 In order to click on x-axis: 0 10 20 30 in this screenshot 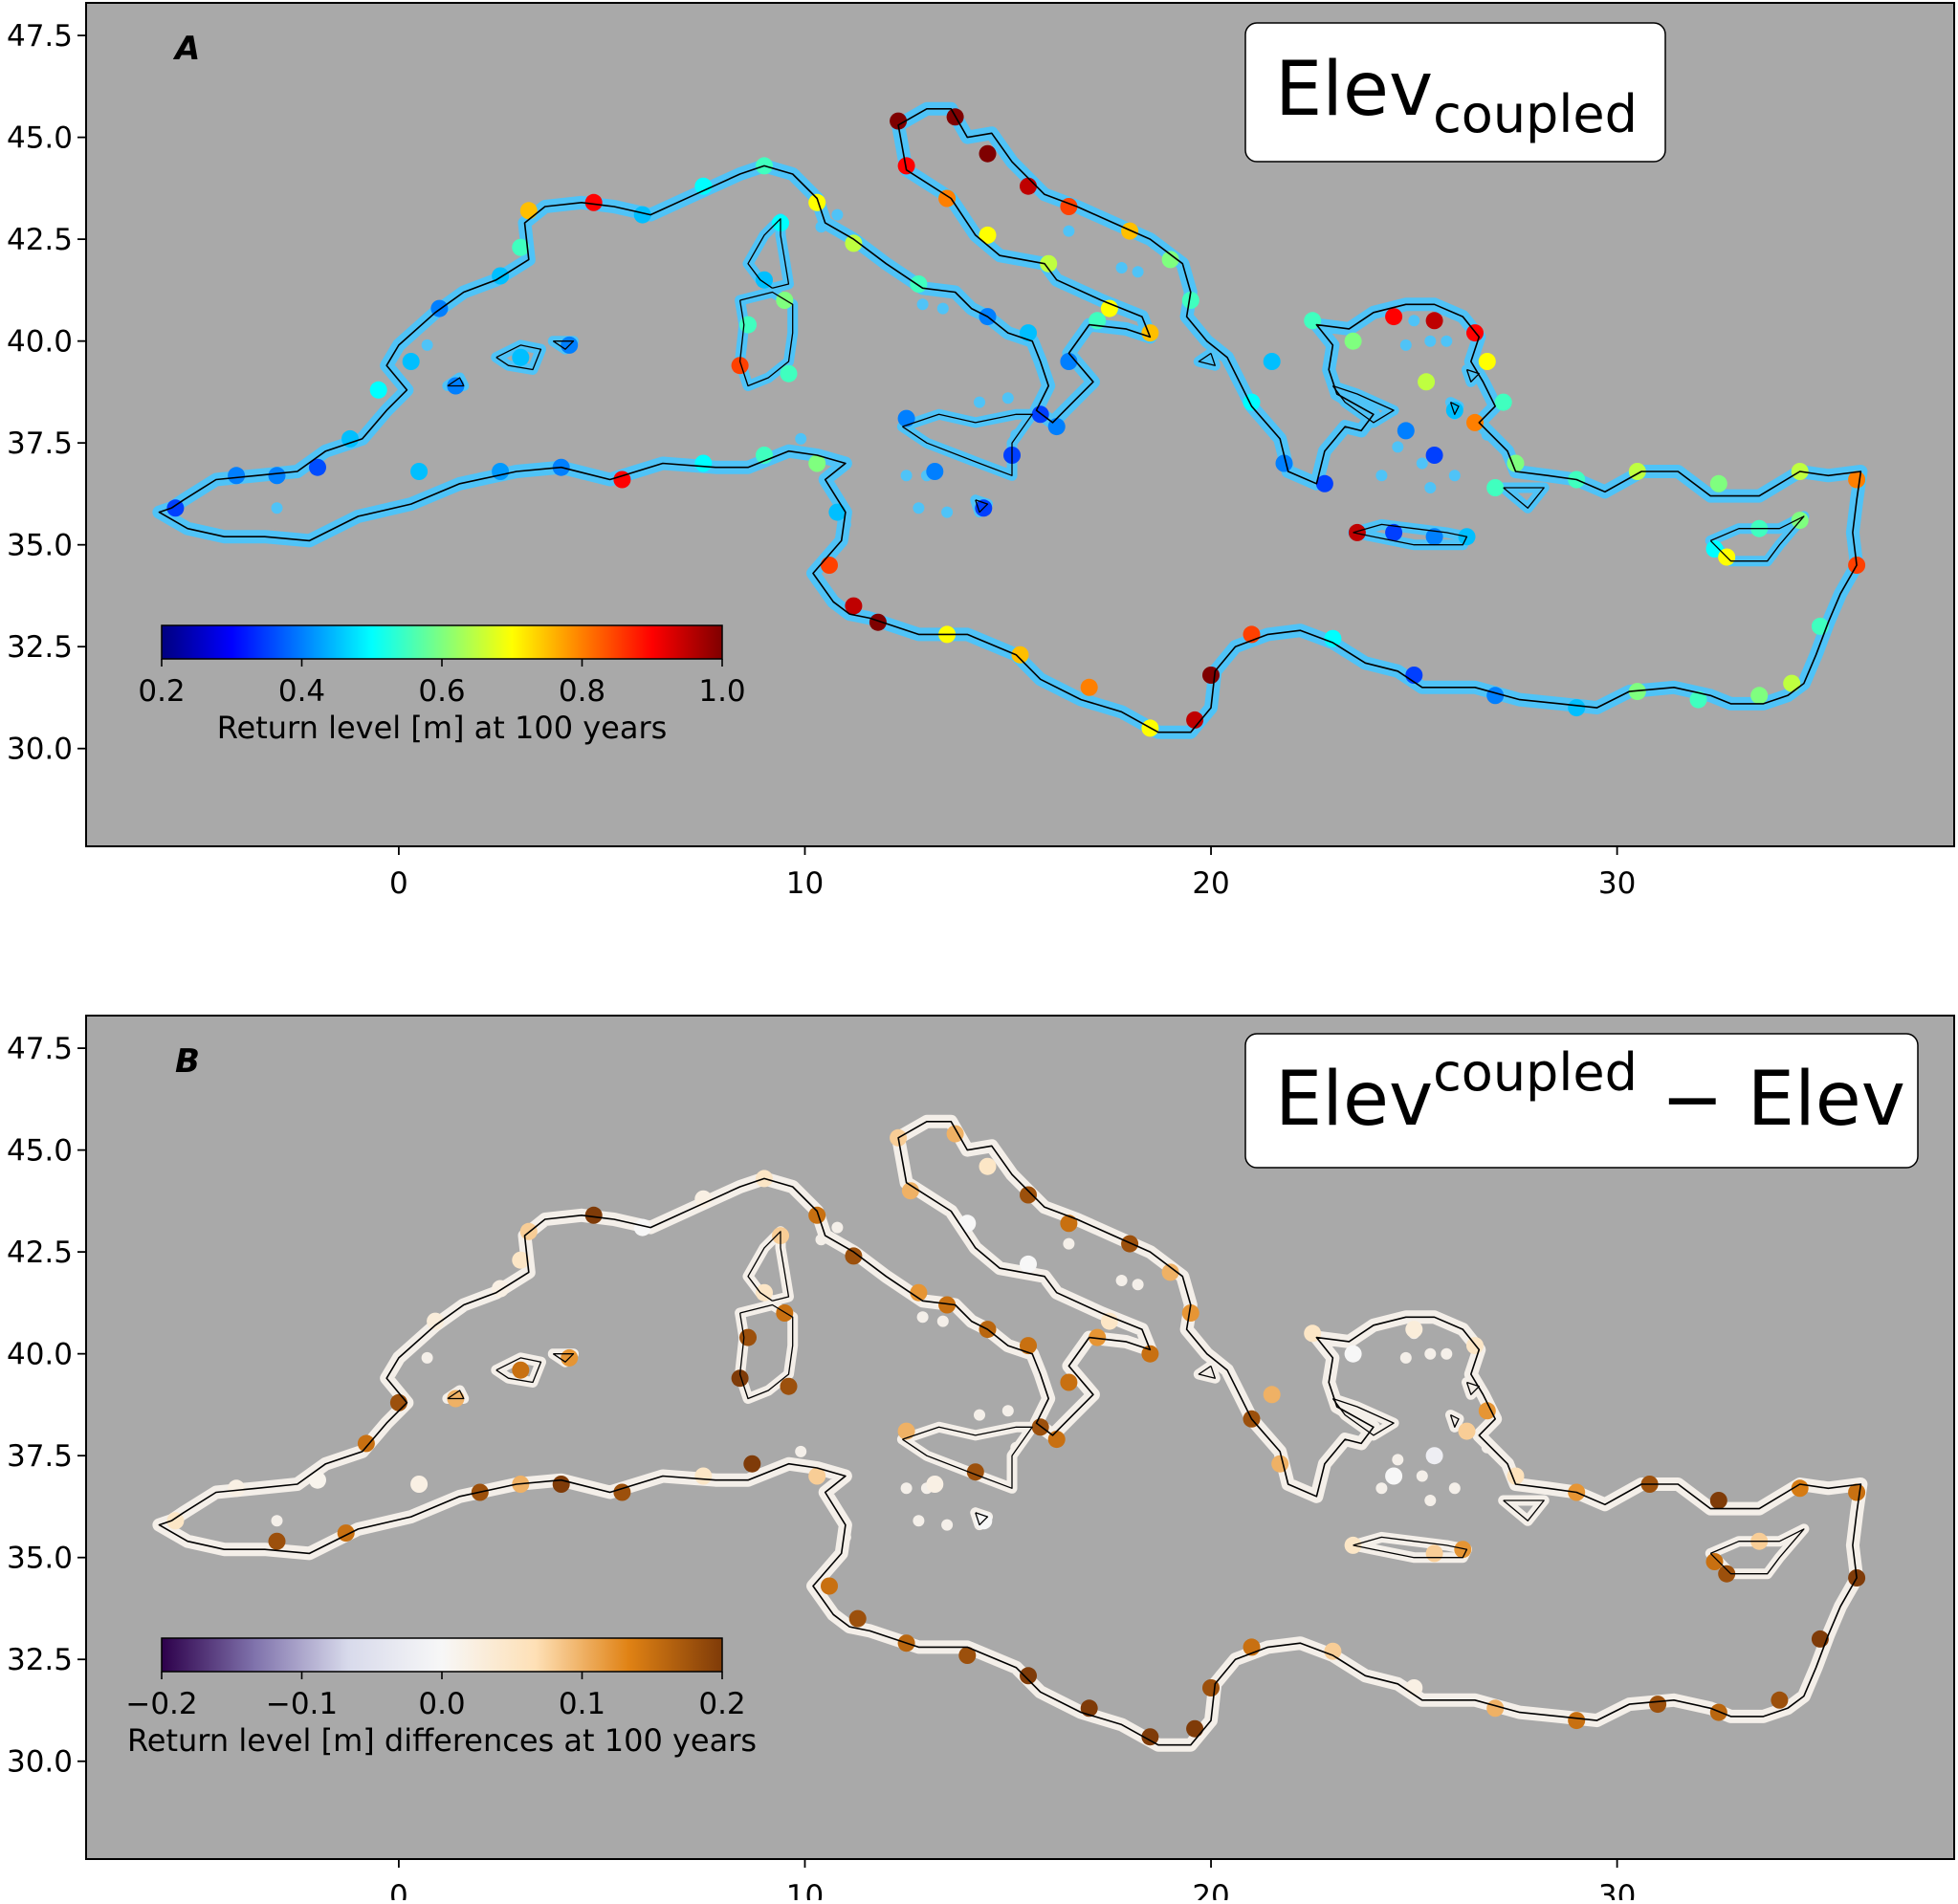, I will do `click(1012, 874)`.